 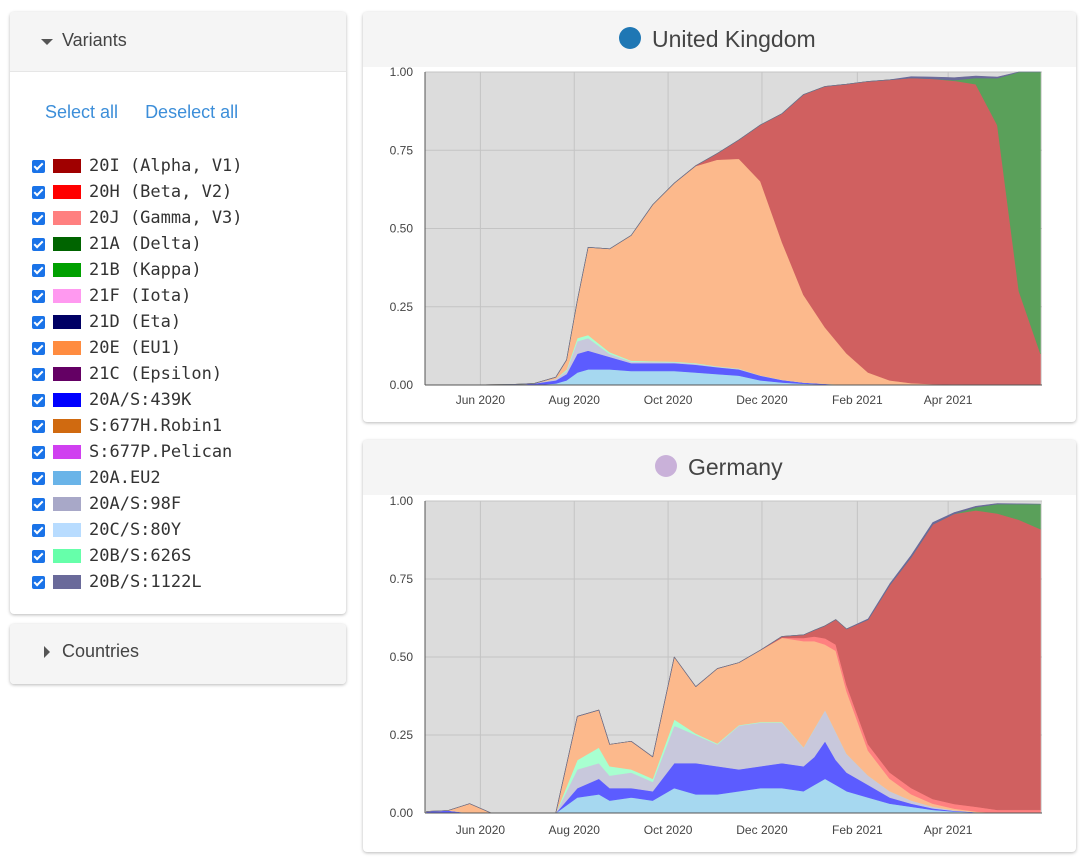 I want to click on variant-label: S:677P.Pelican, so click(x=161, y=452).